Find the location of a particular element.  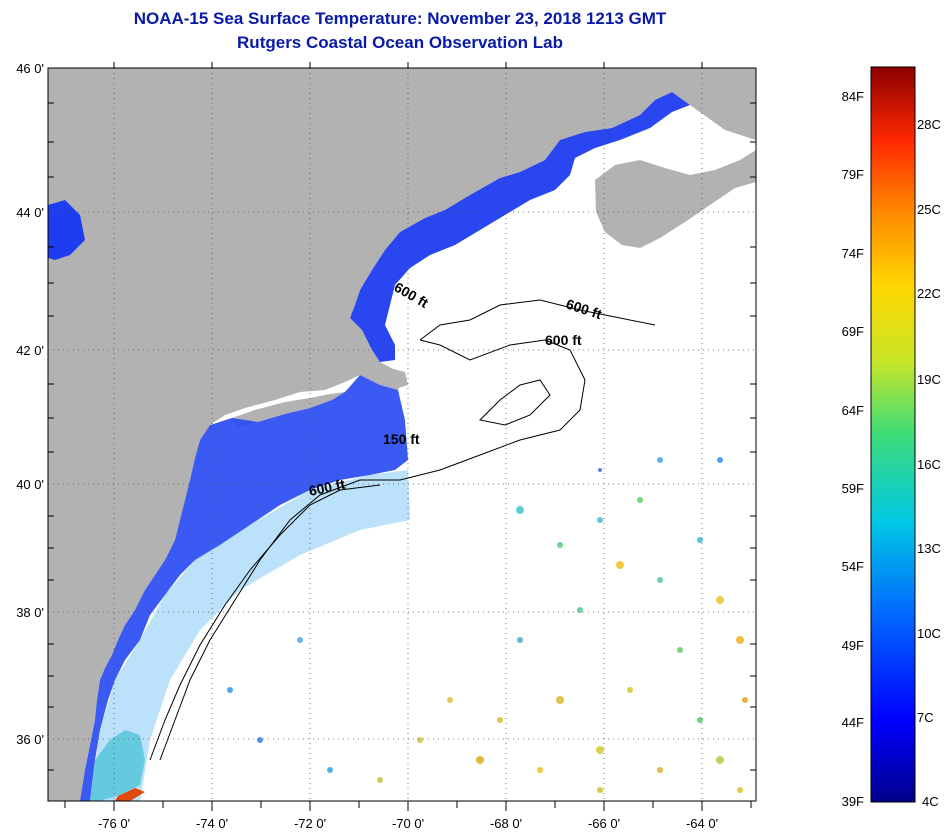

lat-label: 44 0' is located at coordinates (30, 212).